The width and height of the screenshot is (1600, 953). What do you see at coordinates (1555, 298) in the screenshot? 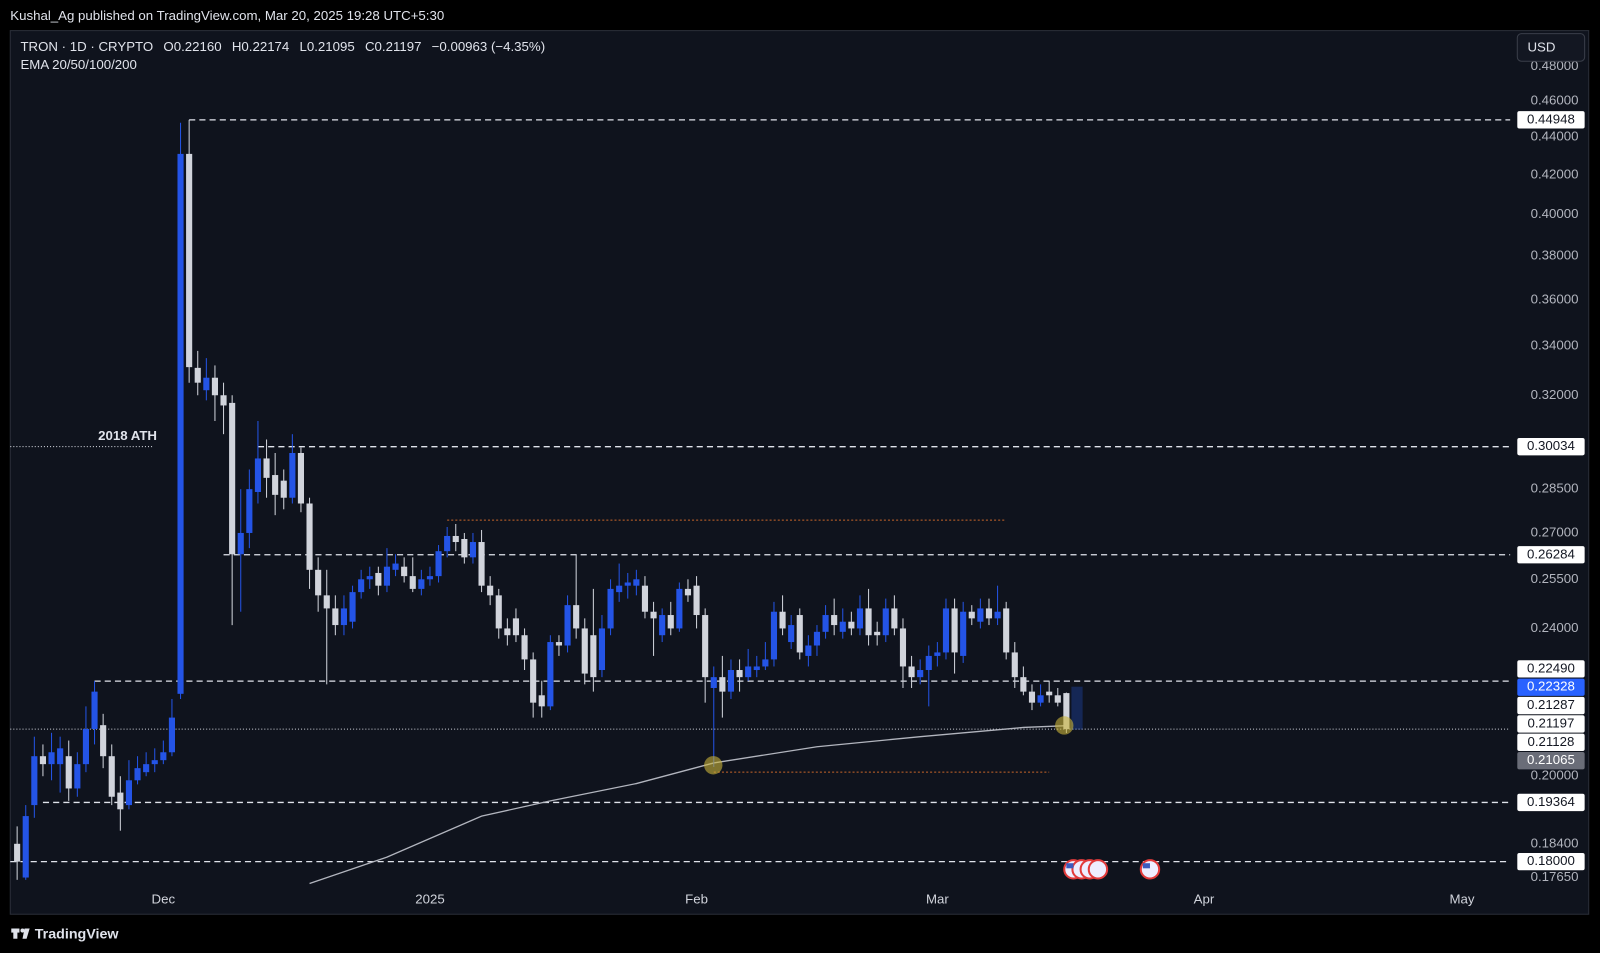
I see `y-tick-label: 0.36000` at bounding box center [1555, 298].